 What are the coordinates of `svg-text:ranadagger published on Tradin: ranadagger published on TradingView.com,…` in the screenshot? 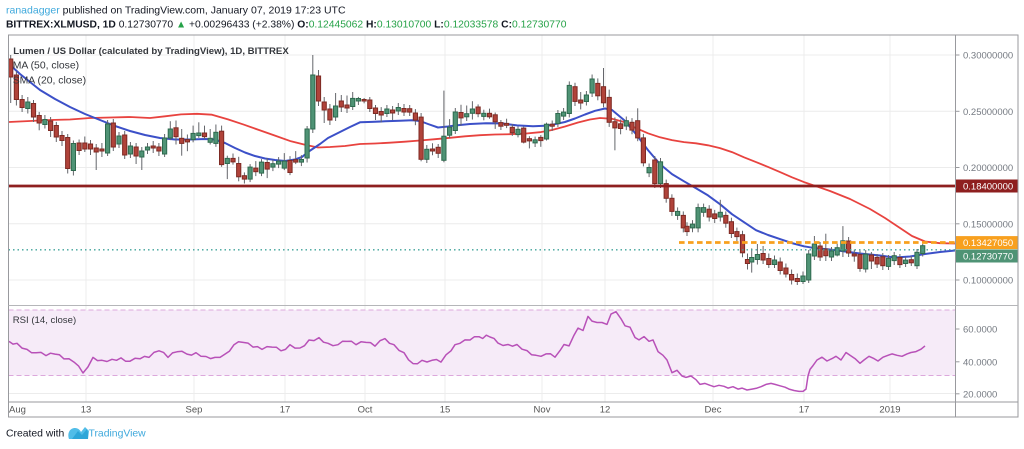 It's located at (176, 11).